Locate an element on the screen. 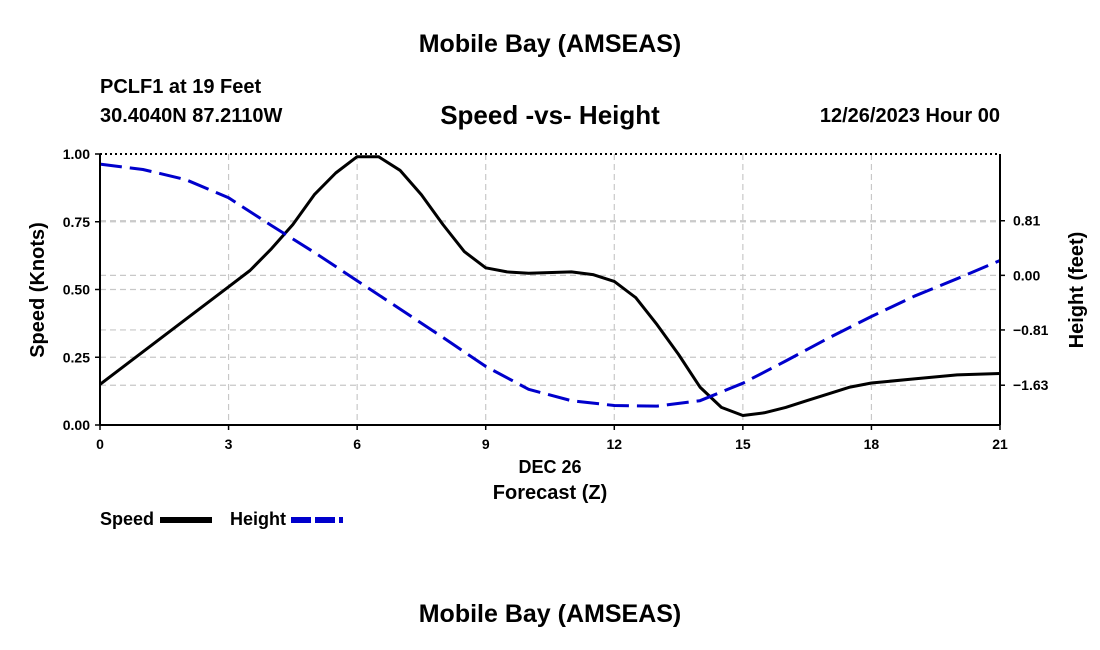  x-tick-label: 0 is located at coordinates (100, 444).